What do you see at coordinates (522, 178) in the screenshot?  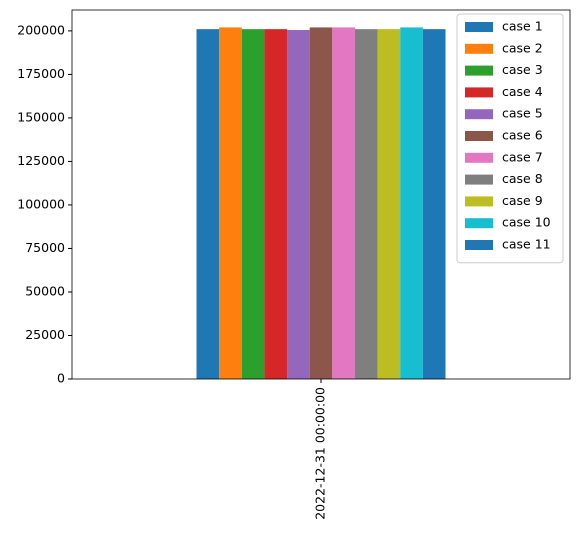 I see `legend-label: case 8` at bounding box center [522, 178].